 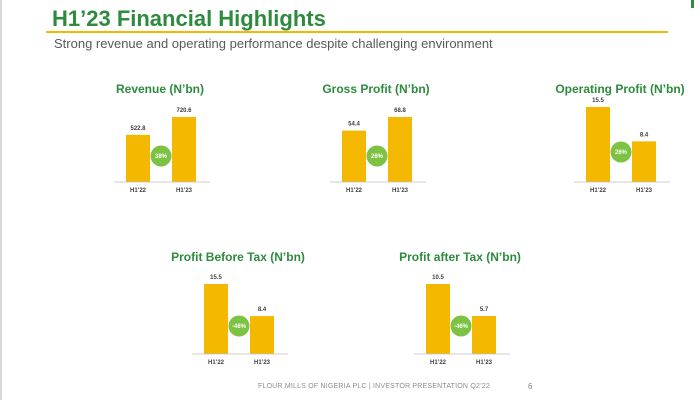 I want to click on page-title: H1’23 Financial Highlights, so click(x=189, y=18).